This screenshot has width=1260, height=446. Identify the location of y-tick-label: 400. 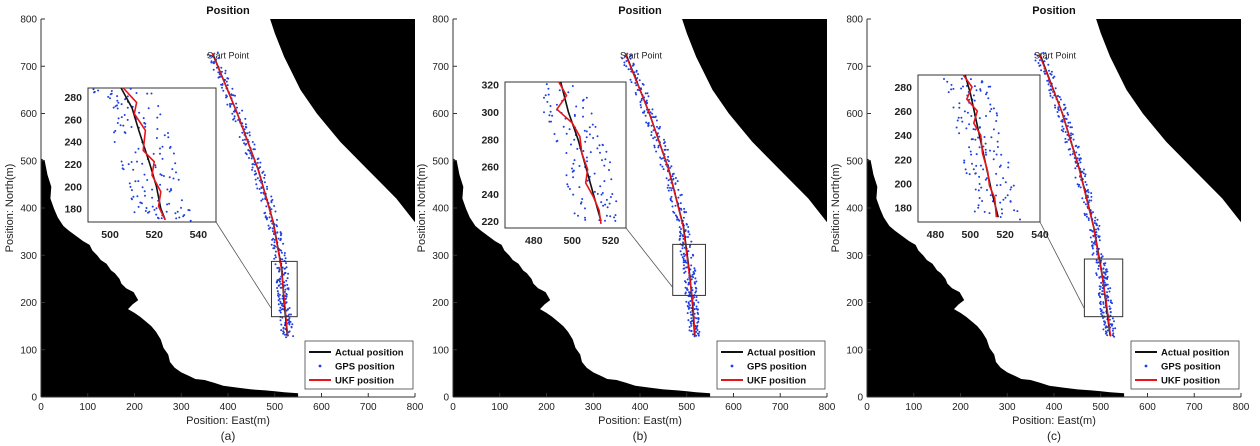
(440, 209).